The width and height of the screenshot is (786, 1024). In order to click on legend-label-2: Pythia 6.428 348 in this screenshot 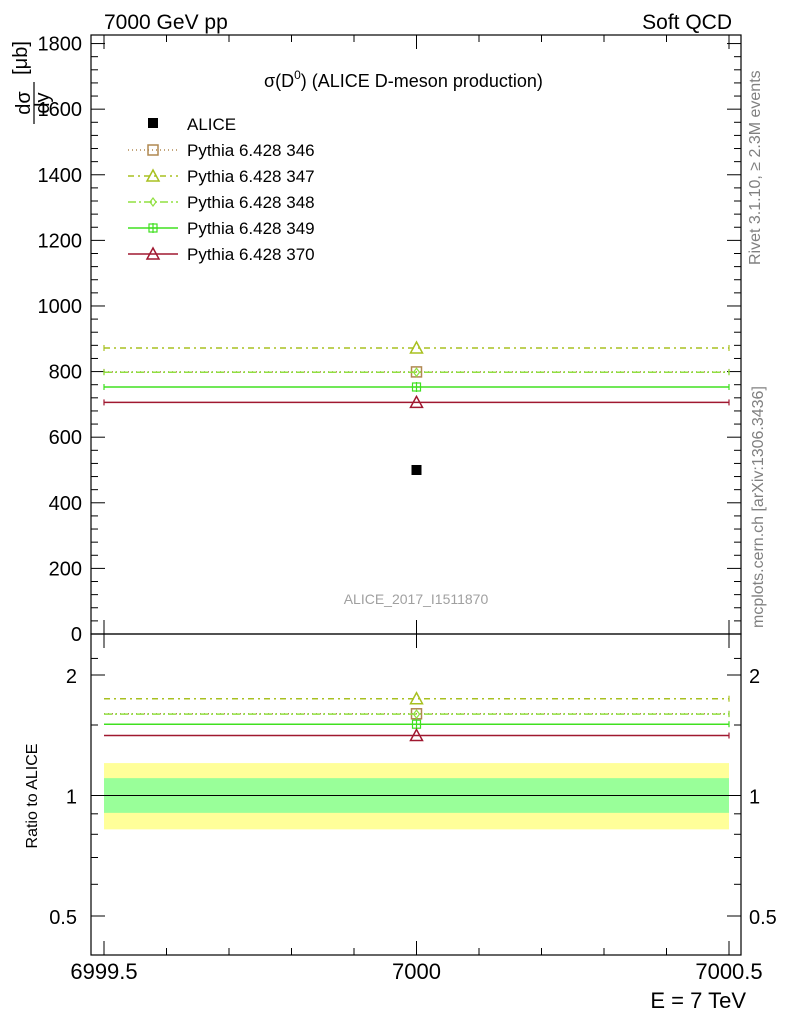, I will do `click(251, 202)`.